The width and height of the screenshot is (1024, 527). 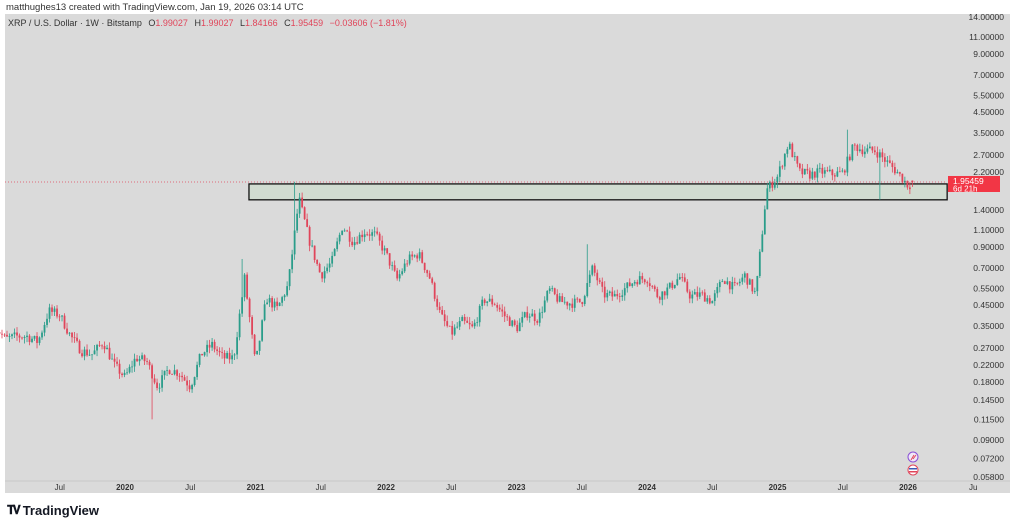 I want to click on y-tick-label: 0.05800, so click(x=988, y=477).